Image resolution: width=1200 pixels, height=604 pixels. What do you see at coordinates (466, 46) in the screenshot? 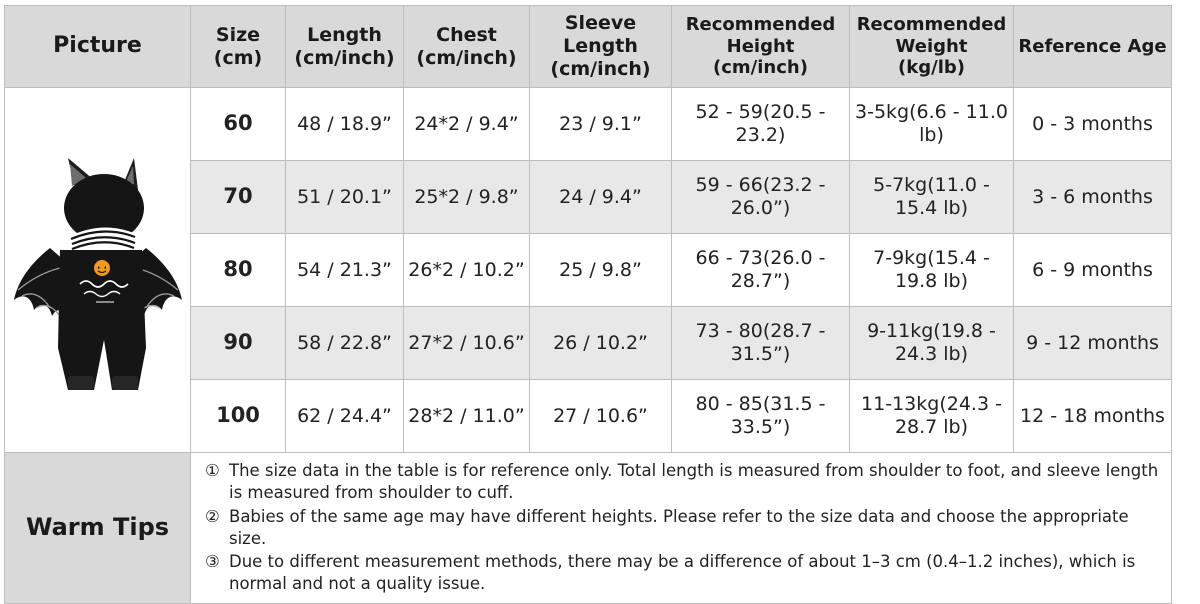
I see `header-chest: Chest (cm/inch)` at bounding box center [466, 46].